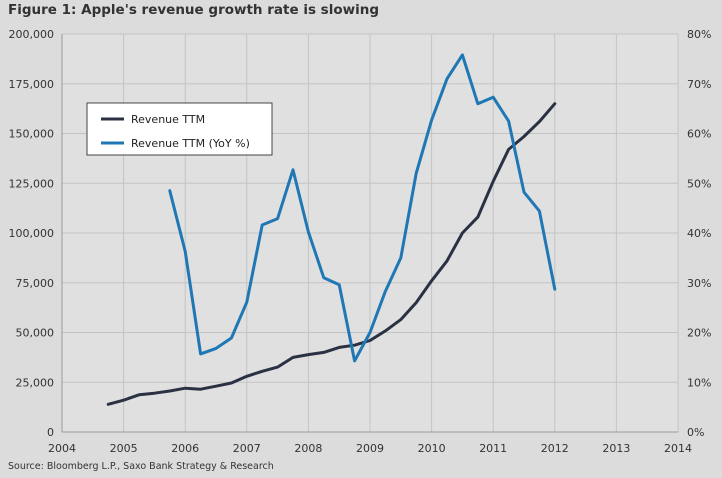 Image resolution: width=722 pixels, height=478 pixels. What do you see at coordinates (32, 134) in the screenshot?
I see `left-tick-label: 150,000` at bounding box center [32, 134].